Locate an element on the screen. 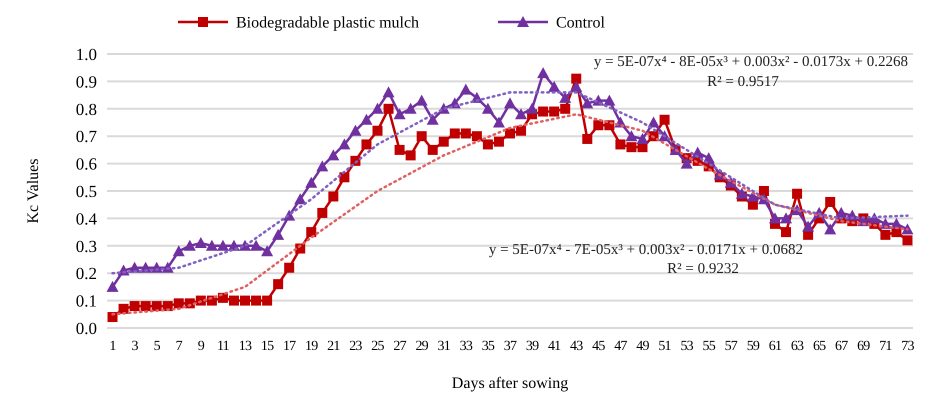 The width and height of the screenshot is (947, 410). legend-label: Control is located at coordinates (581, 23).